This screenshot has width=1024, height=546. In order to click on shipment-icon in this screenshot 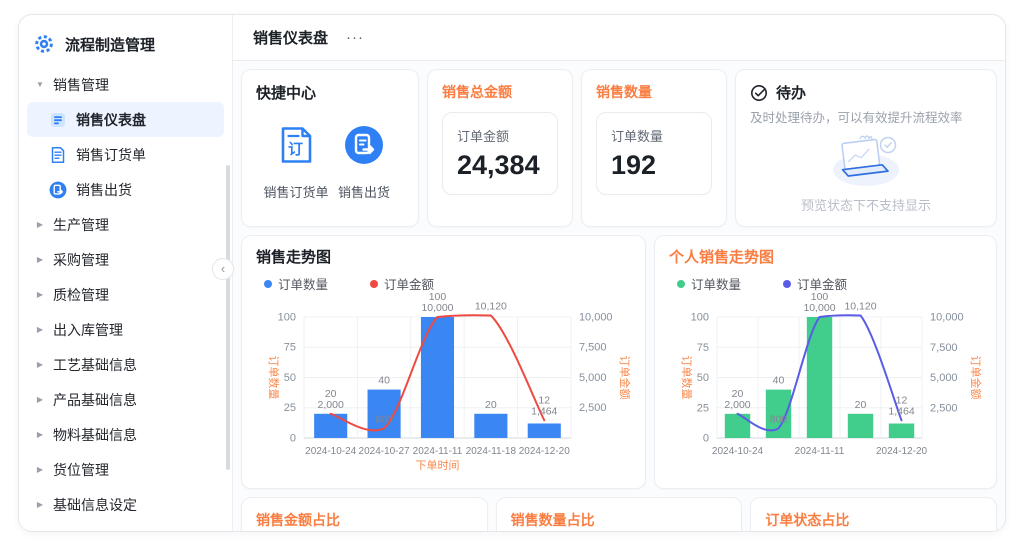, I will do `click(364, 147)`.